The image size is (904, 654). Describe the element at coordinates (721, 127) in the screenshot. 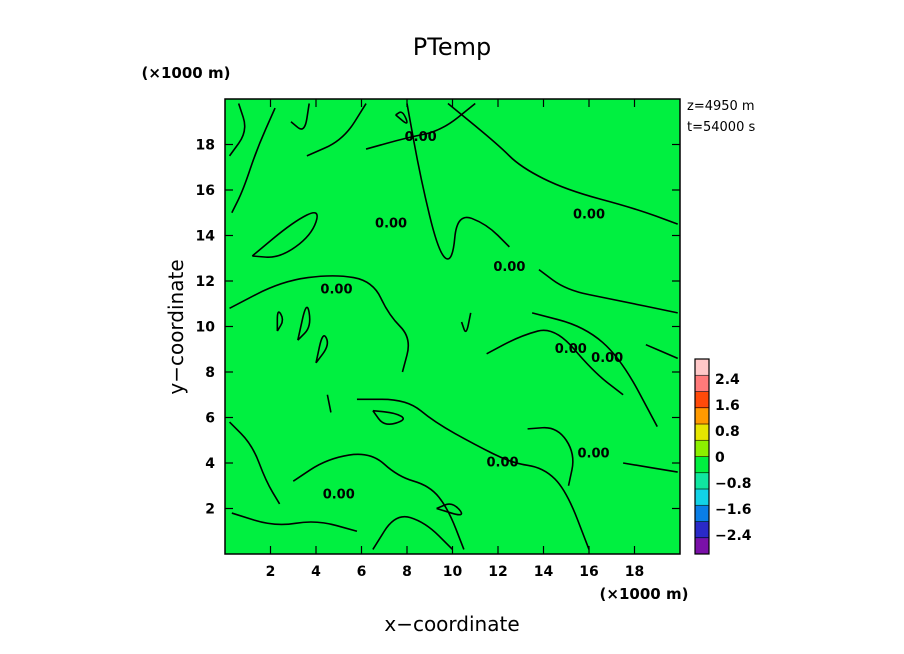

I see `t-info: t=54000 s` at that location.